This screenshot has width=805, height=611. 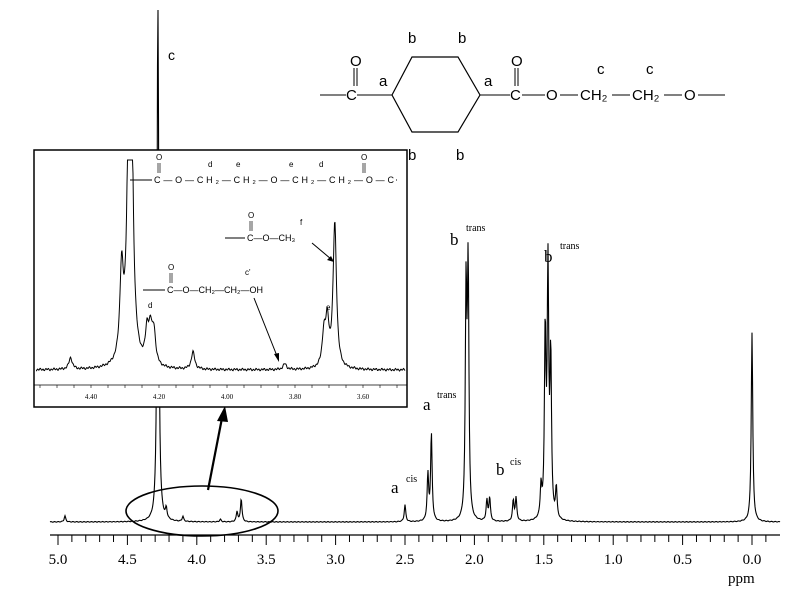 I want to click on hydroxy-ester-formula: C—O—CH₂—CH₂—OH, so click(x=215, y=290).